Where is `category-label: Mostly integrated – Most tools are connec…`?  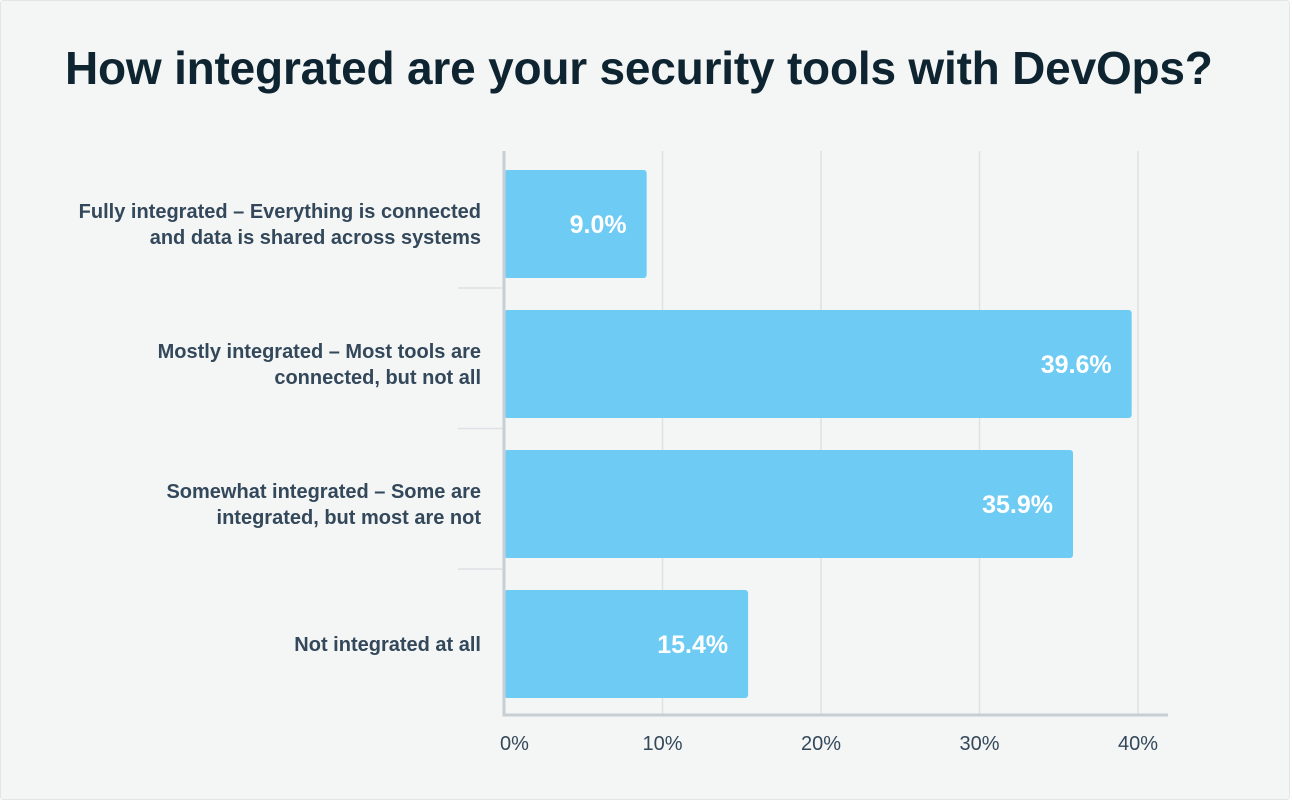
category-label: Mostly integrated – Most tools are connec… is located at coordinates (319, 365).